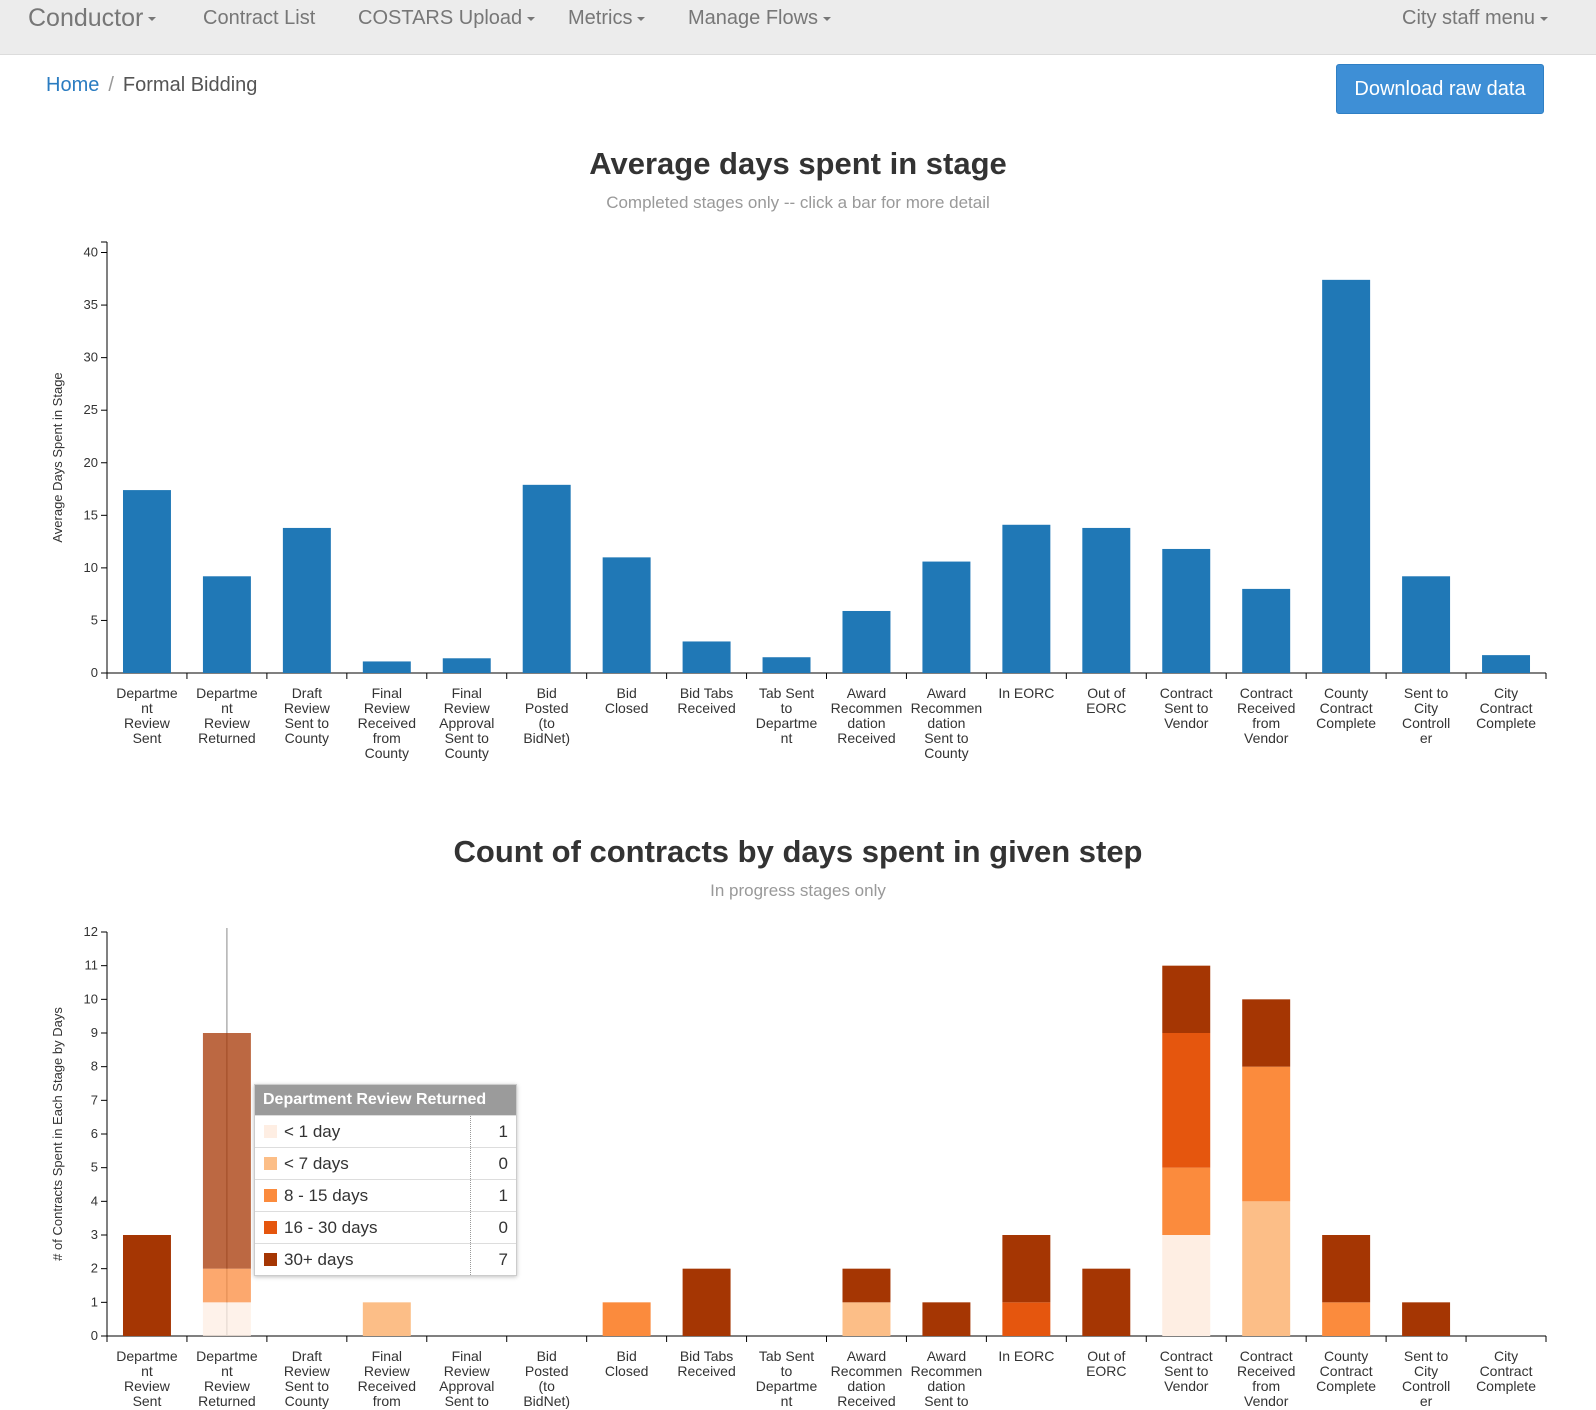 The height and width of the screenshot is (1410, 1596). I want to click on y-tick-label: 40, so click(91, 252).